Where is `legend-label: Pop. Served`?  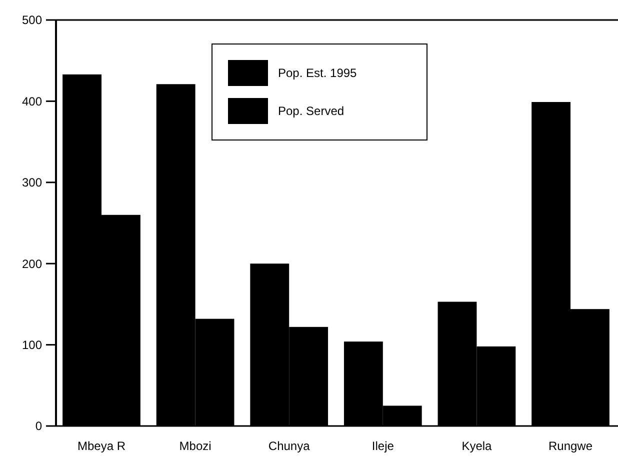 legend-label: Pop. Served is located at coordinates (311, 111).